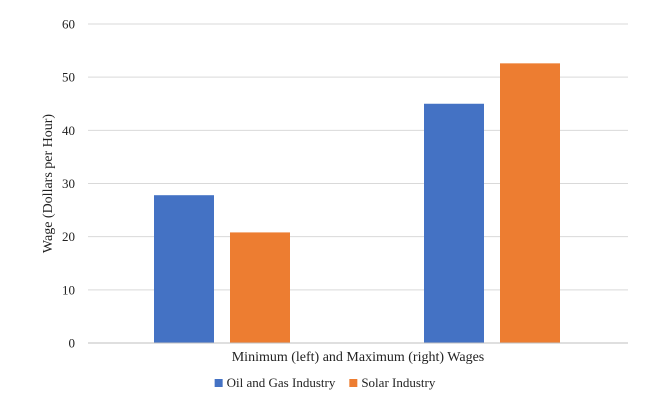 The height and width of the screenshot is (405, 650). I want to click on y-tick-label: 50, so click(68, 77).